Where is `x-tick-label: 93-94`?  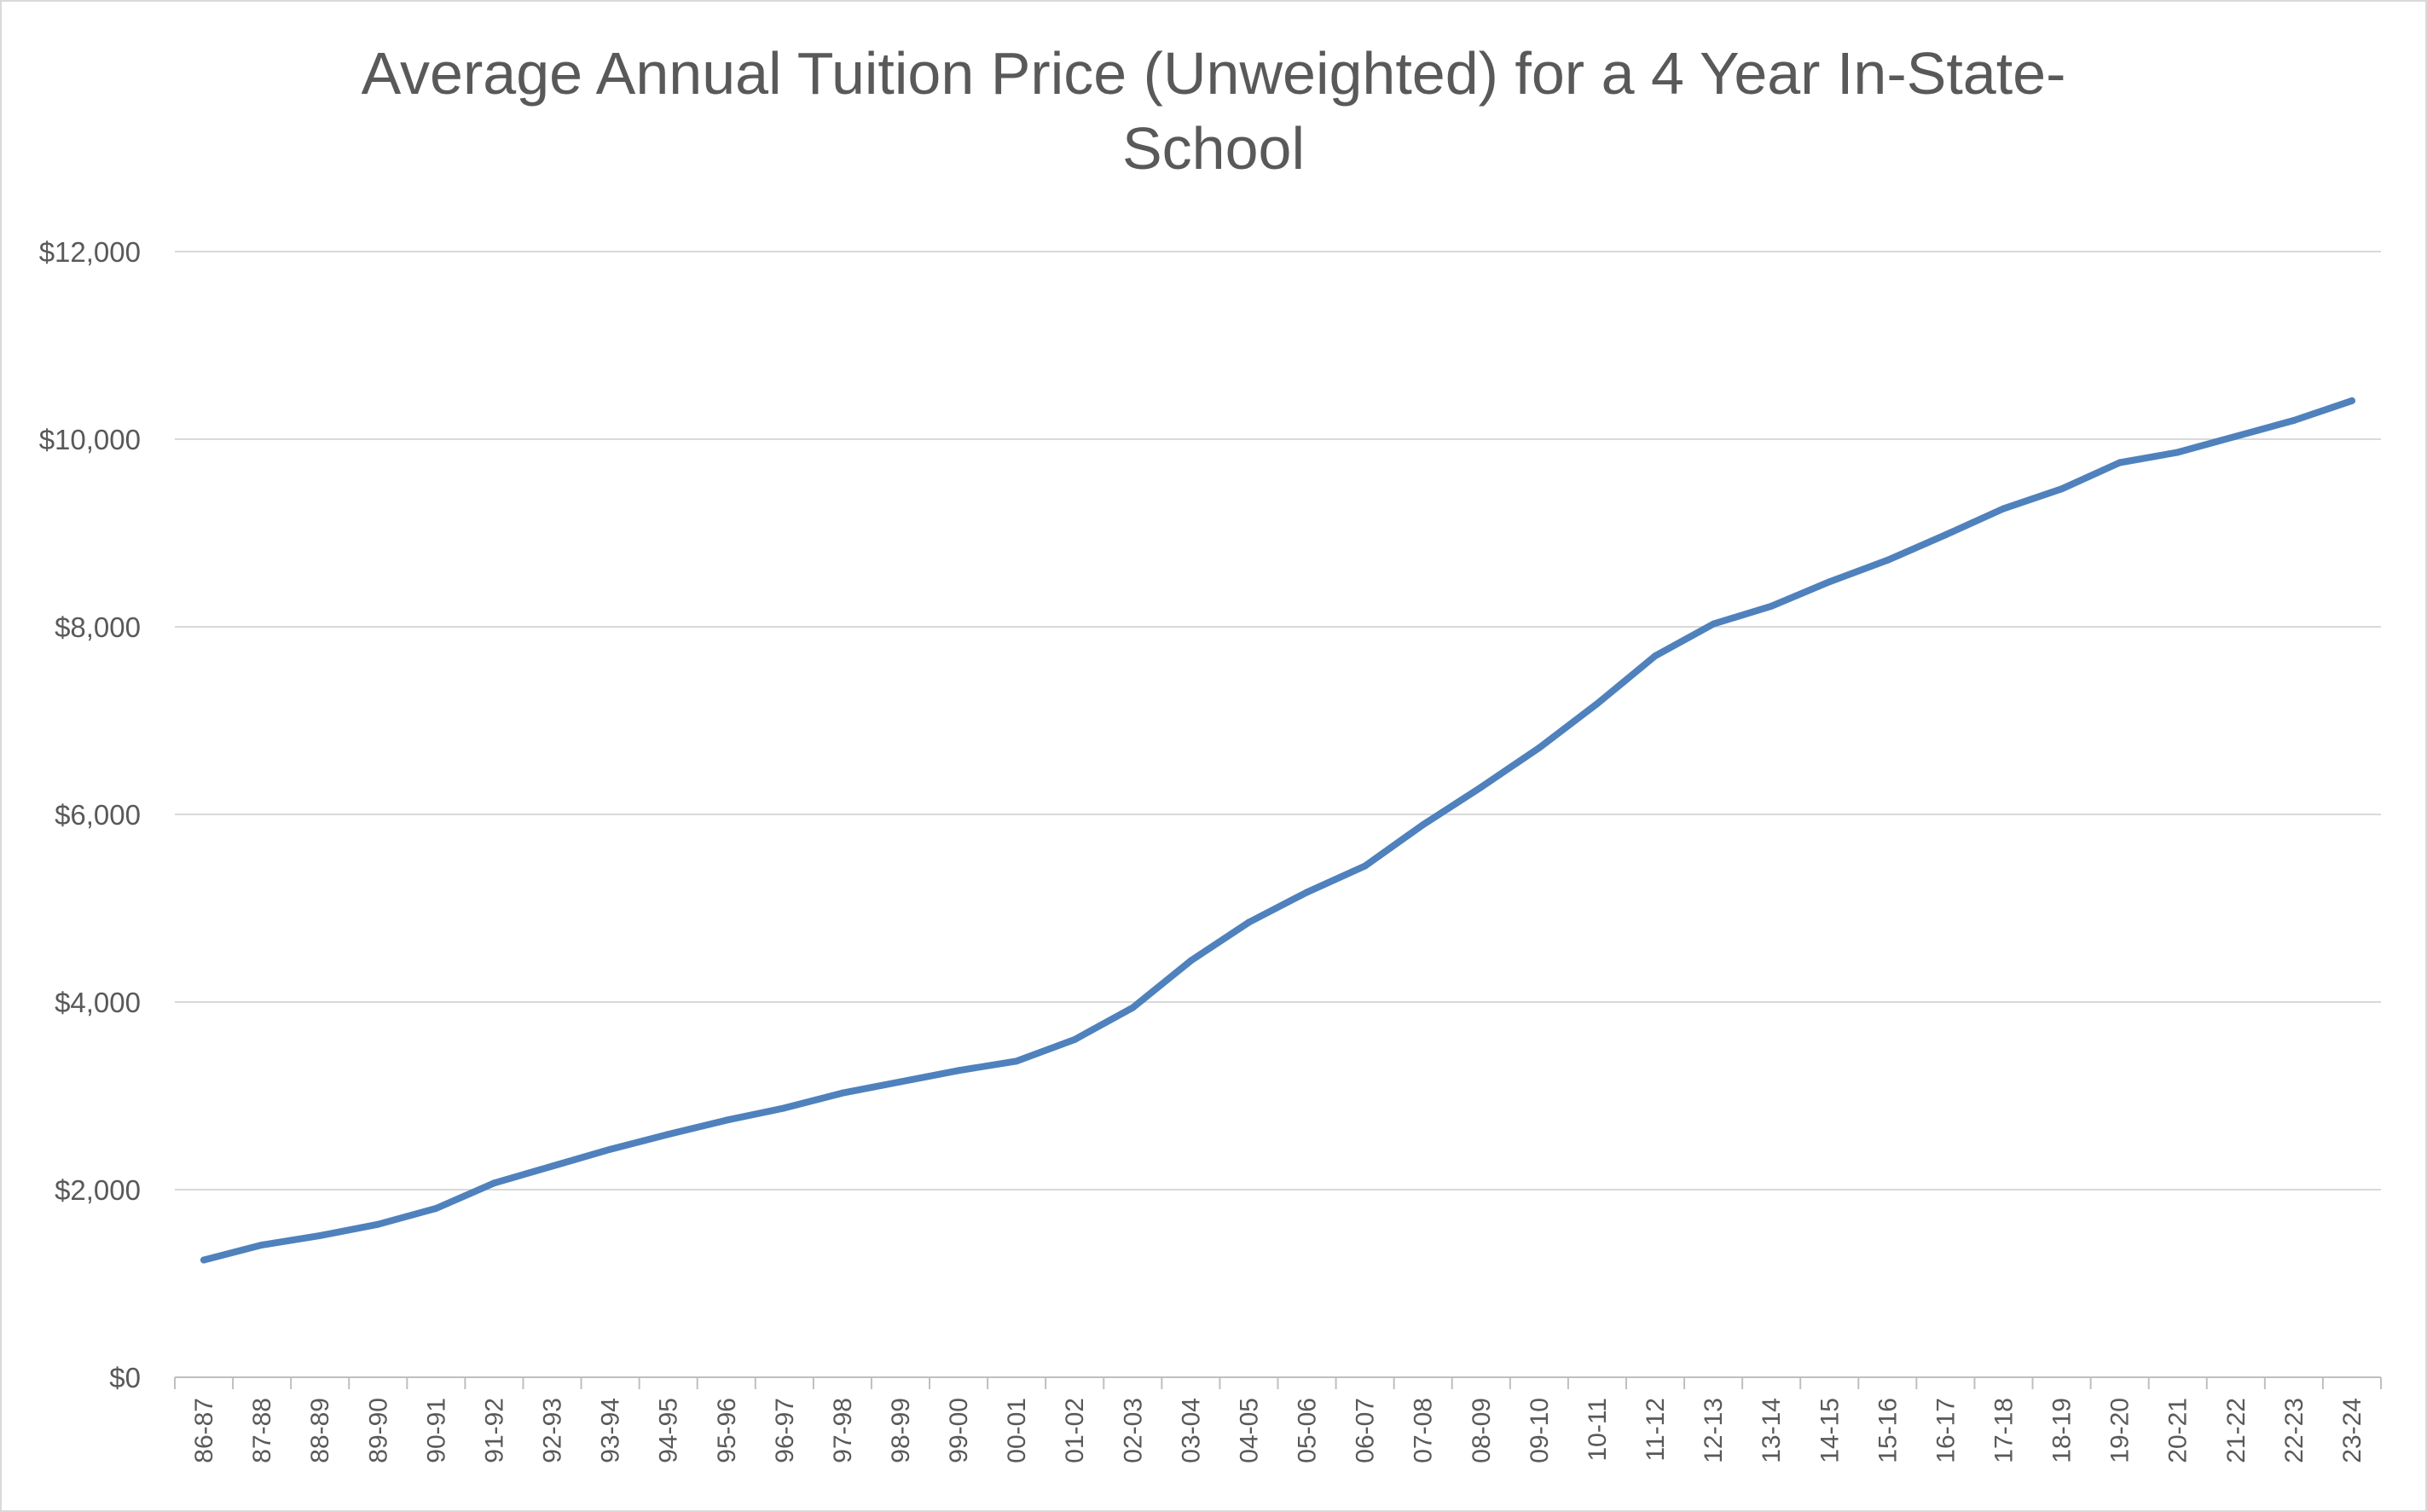 x-tick-label: 93-94 is located at coordinates (611, 1430).